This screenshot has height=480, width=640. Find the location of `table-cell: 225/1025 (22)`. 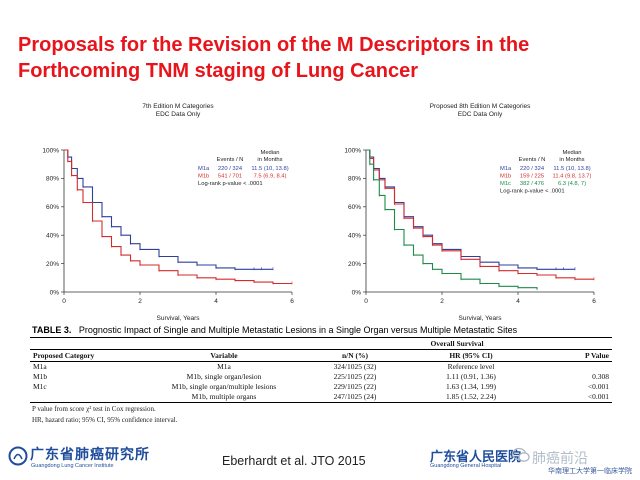

table-cell: 225/1025 (22) is located at coordinates (355, 376).